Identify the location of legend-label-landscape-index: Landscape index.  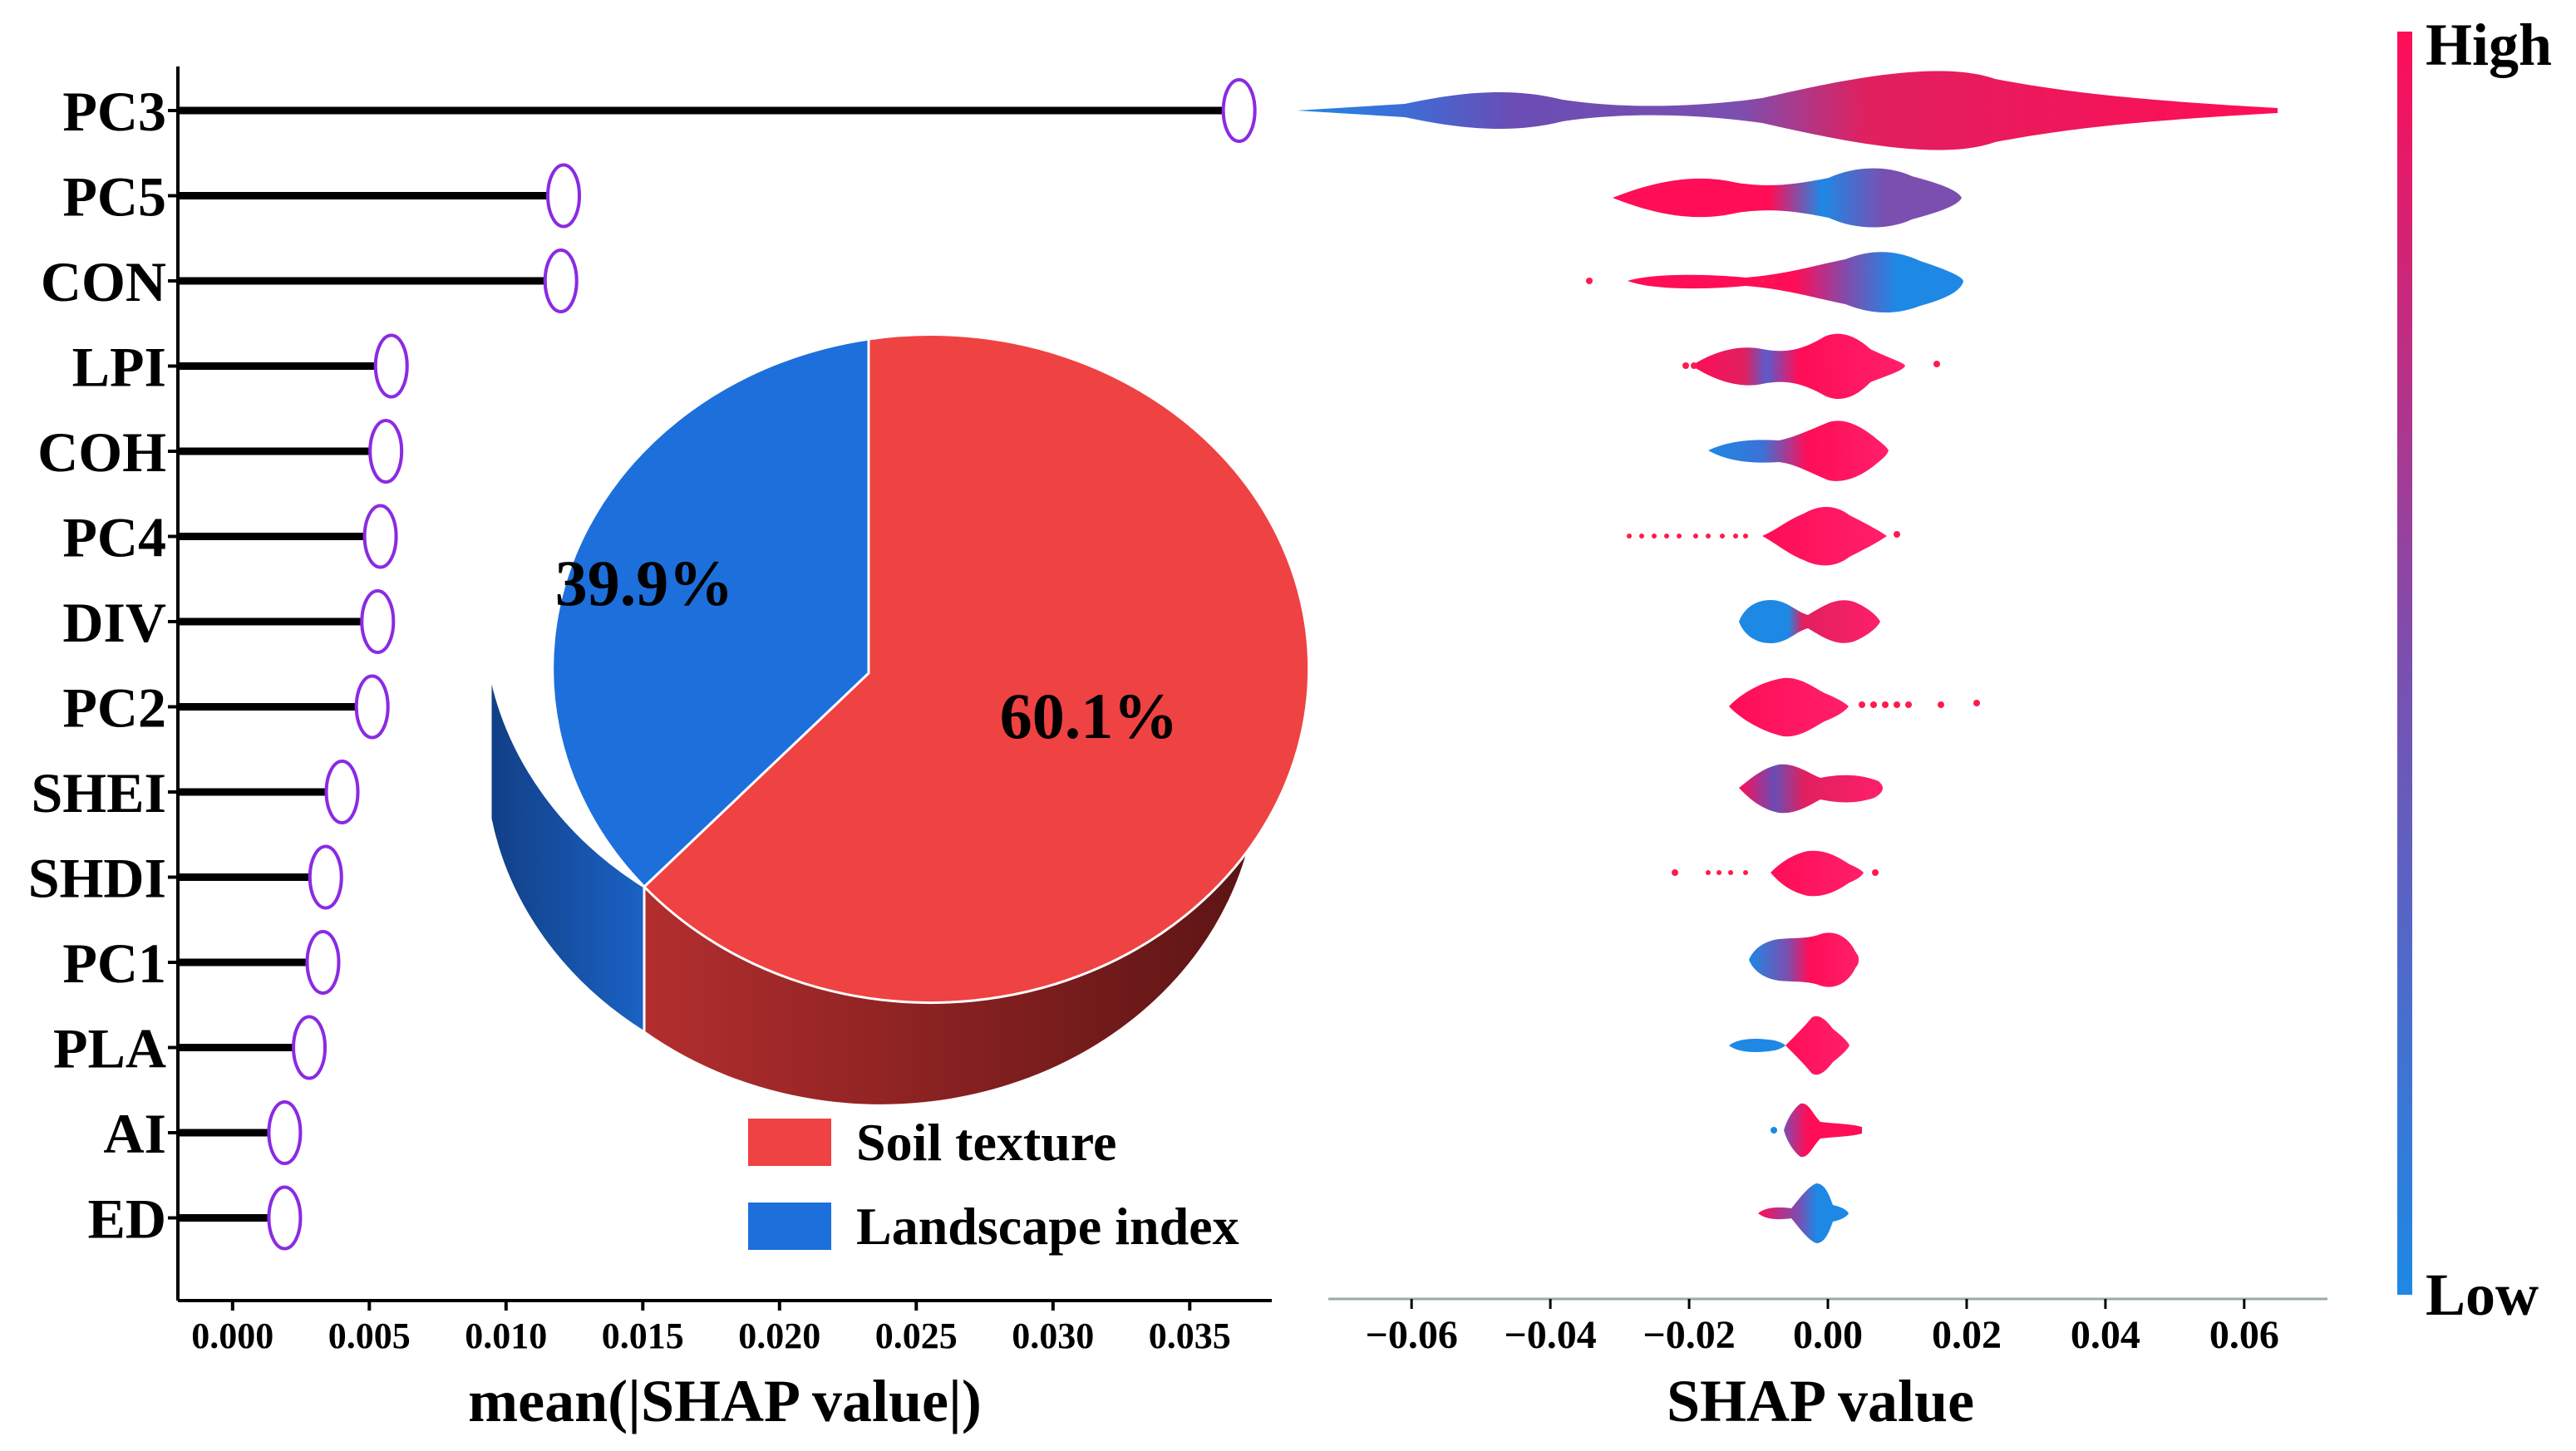
(1047, 1226).